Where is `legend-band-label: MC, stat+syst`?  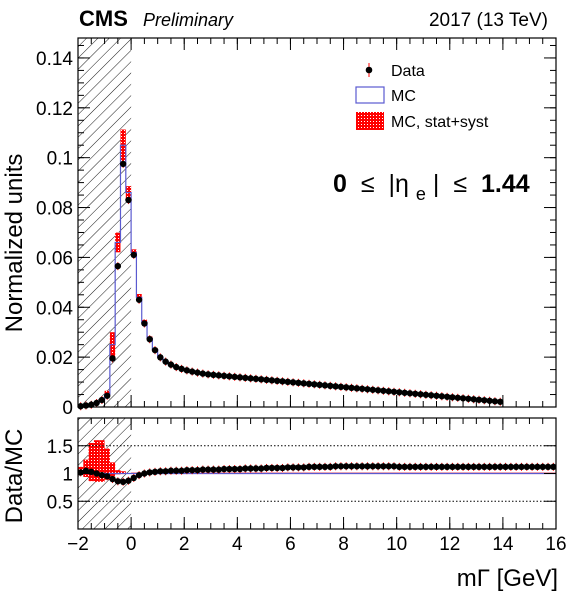
legend-band-label: MC, stat+syst is located at coordinates (440, 122).